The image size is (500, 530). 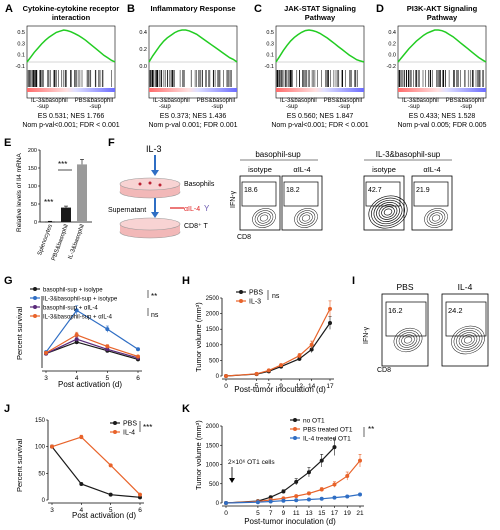 What do you see at coordinates (69, 78) in the screenshot?
I see `gsea-hit-barcode` at bounding box center [69, 78].